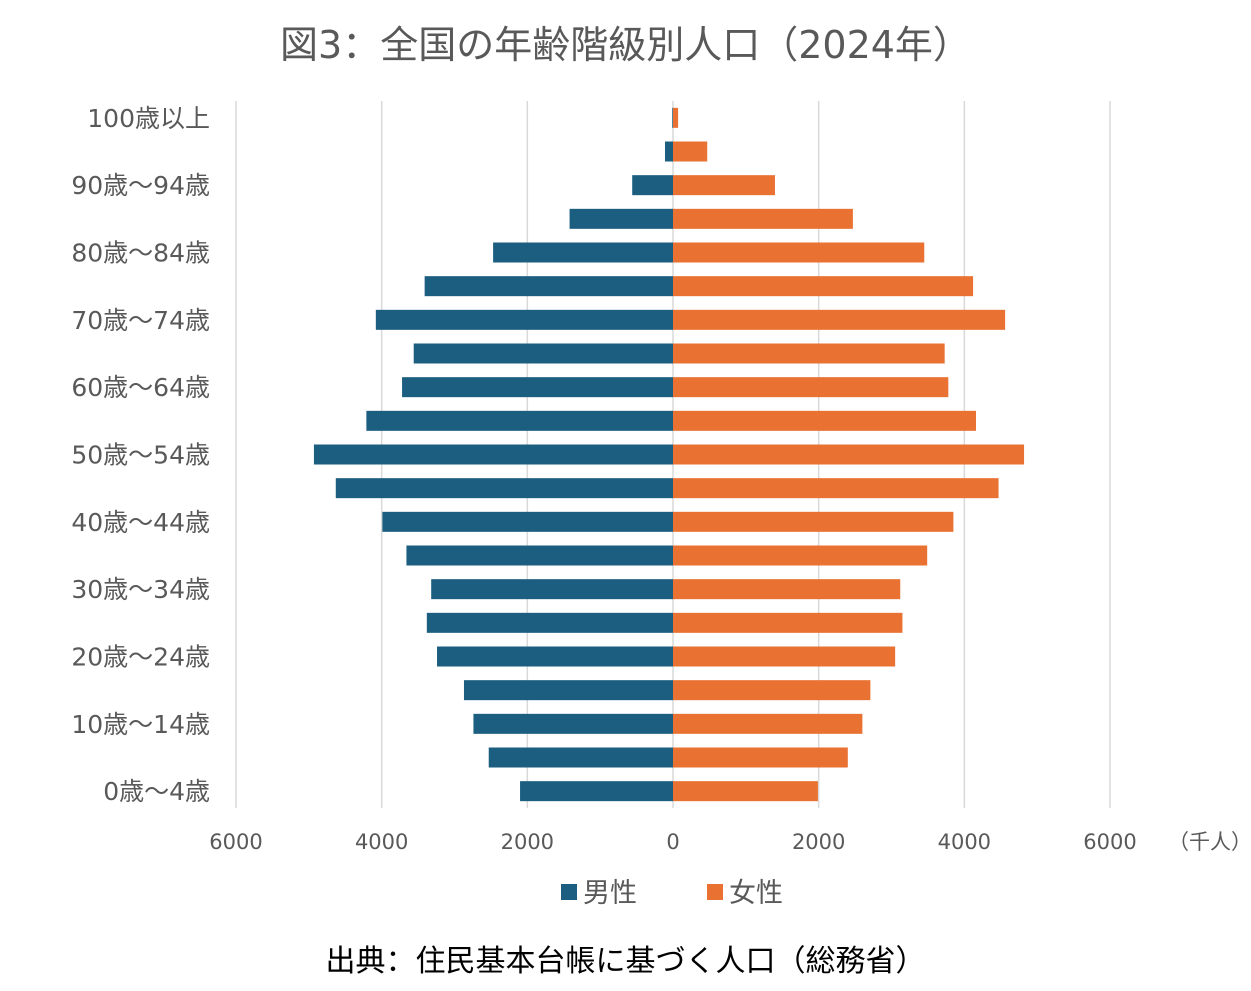 The image size is (1251, 991). Describe the element at coordinates (148, 118) in the screenshot. I see `y-tick-label: 100歳以上` at that location.